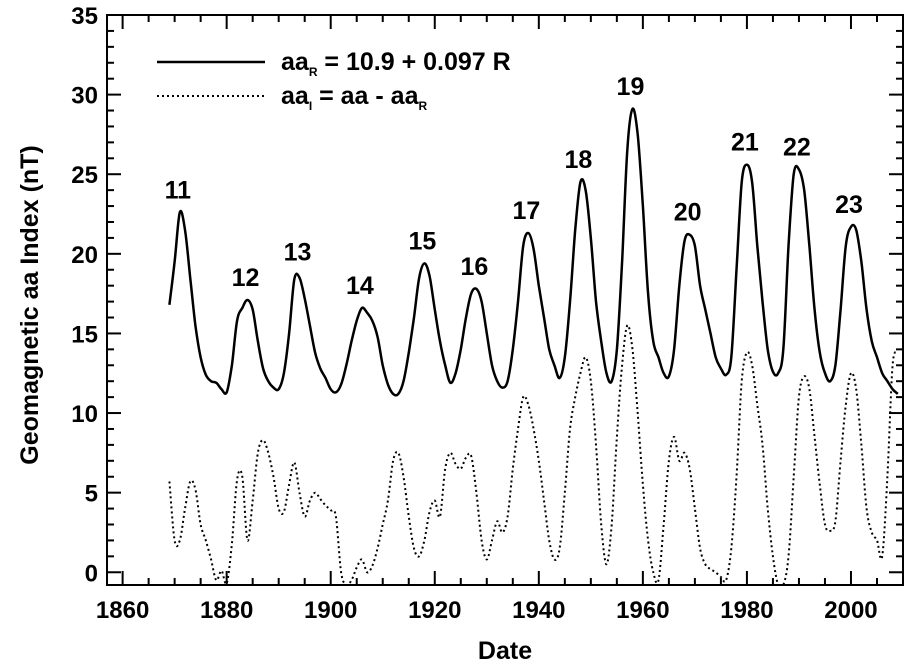  I want to click on cycle-label-11: 11, so click(178, 190).